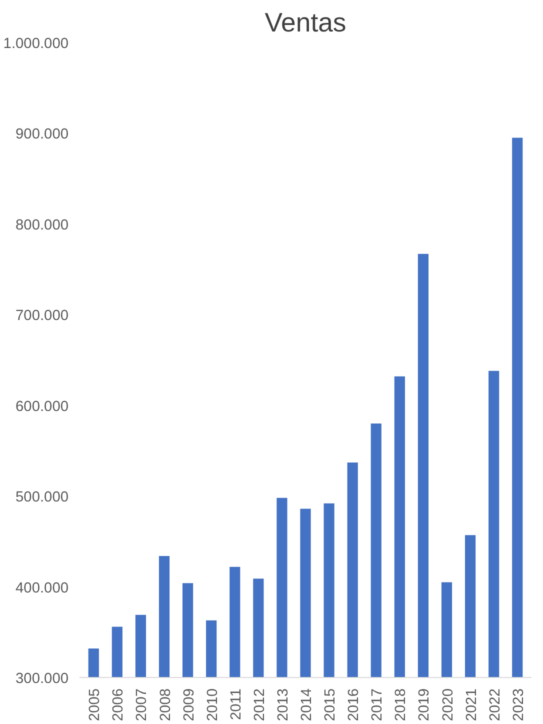  Describe the element at coordinates (283, 705) in the screenshot. I see `x-tick-label: 2013` at that location.